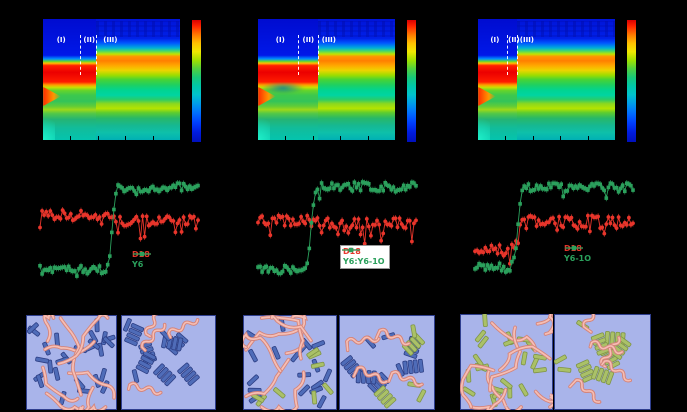 The height and width of the screenshot is (412, 687). I want to click on morphology-panel-3-disordered, so click(506, 362).